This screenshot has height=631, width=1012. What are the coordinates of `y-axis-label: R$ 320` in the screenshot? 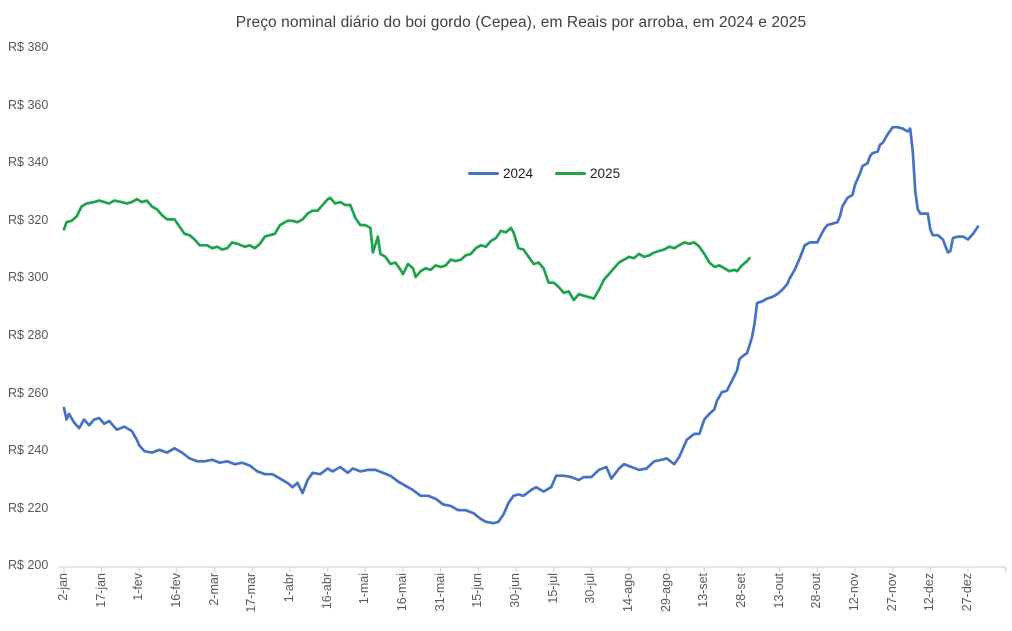 It's located at (28, 219).